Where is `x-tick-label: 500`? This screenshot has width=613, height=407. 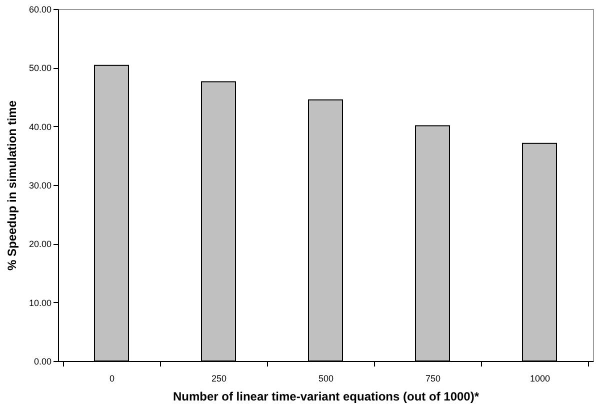 x-tick-label: 500 is located at coordinates (326, 379).